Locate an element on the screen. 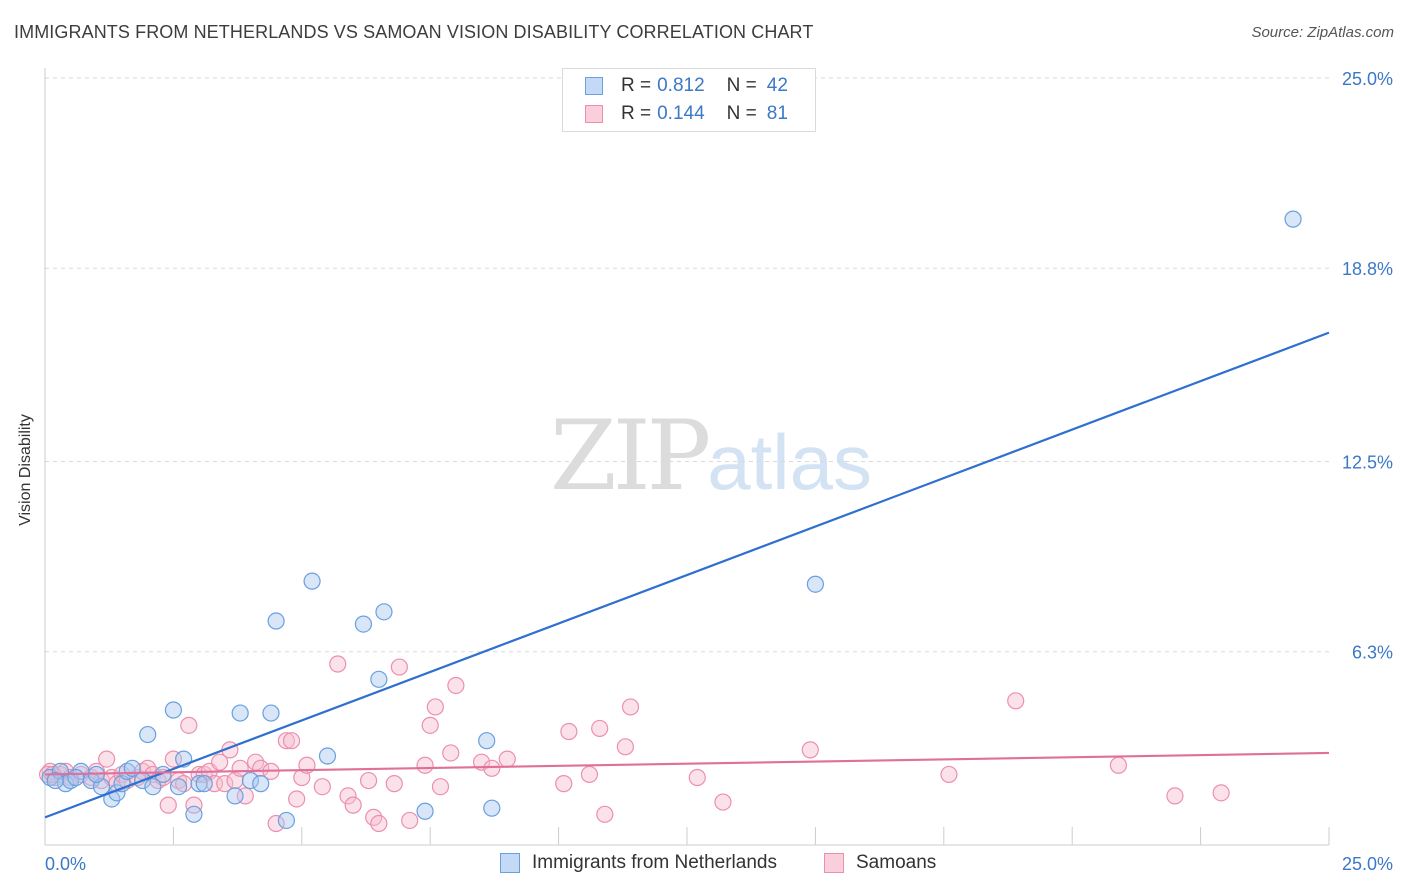 The width and height of the screenshot is (1406, 892). x-tick-label: 25.0% is located at coordinates (1367, 864).